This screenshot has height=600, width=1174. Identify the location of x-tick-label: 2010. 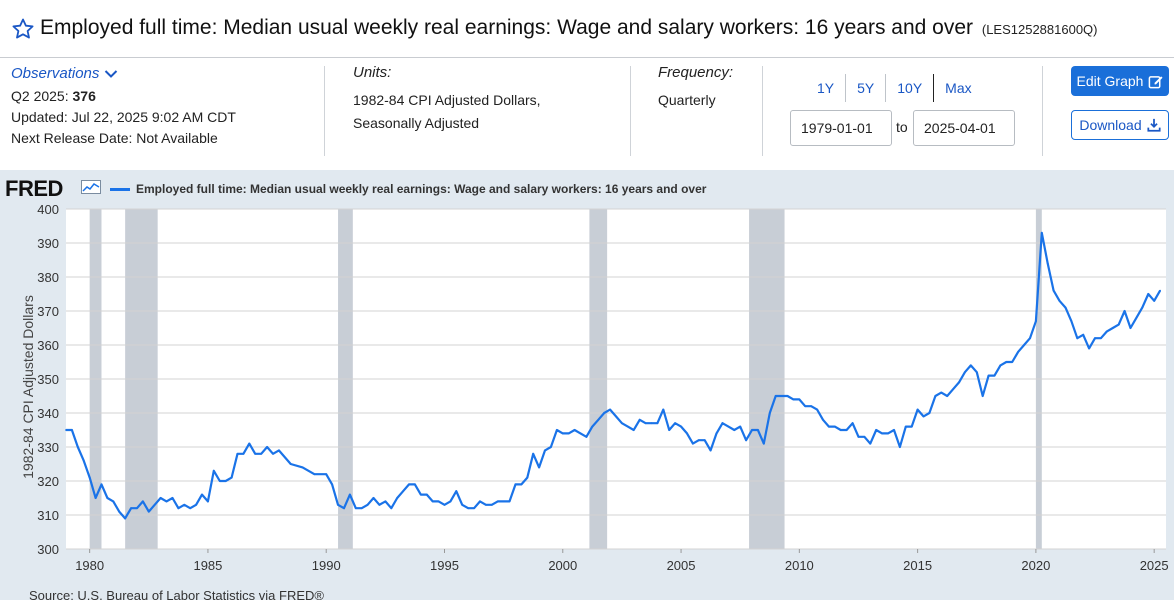
(799, 565).